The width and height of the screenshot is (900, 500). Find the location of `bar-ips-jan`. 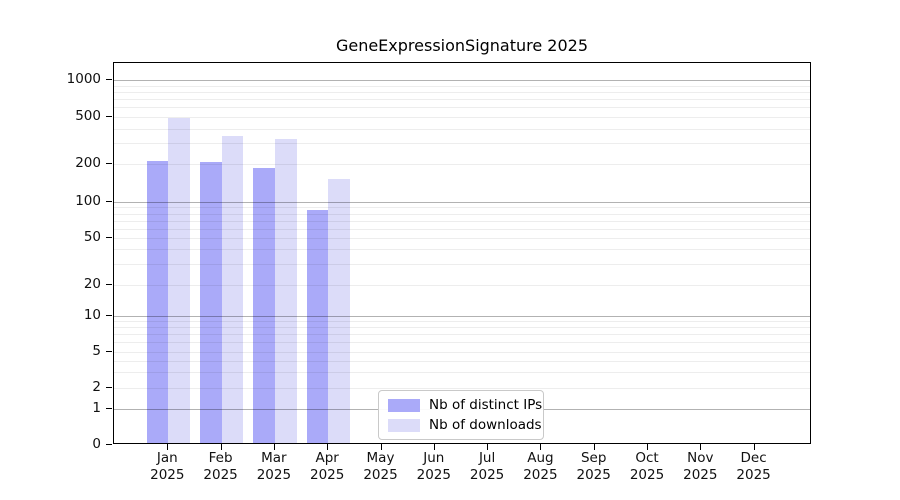

bar-ips-jan is located at coordinates (157, 302).